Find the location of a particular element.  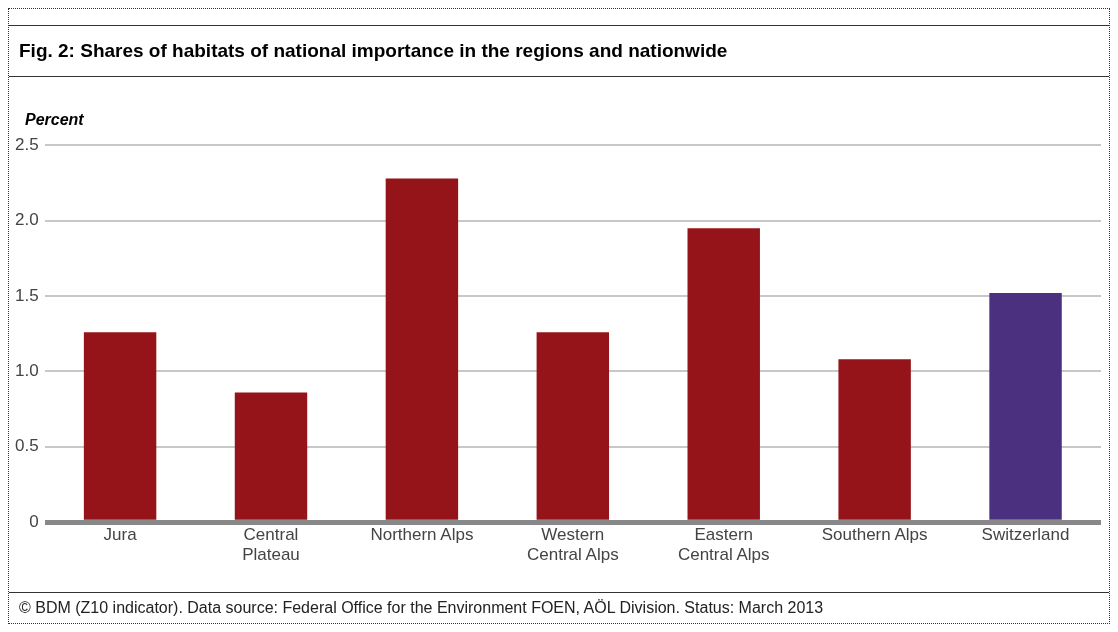

y-tick-label: 2.5 is located at coordinates (26, 144).